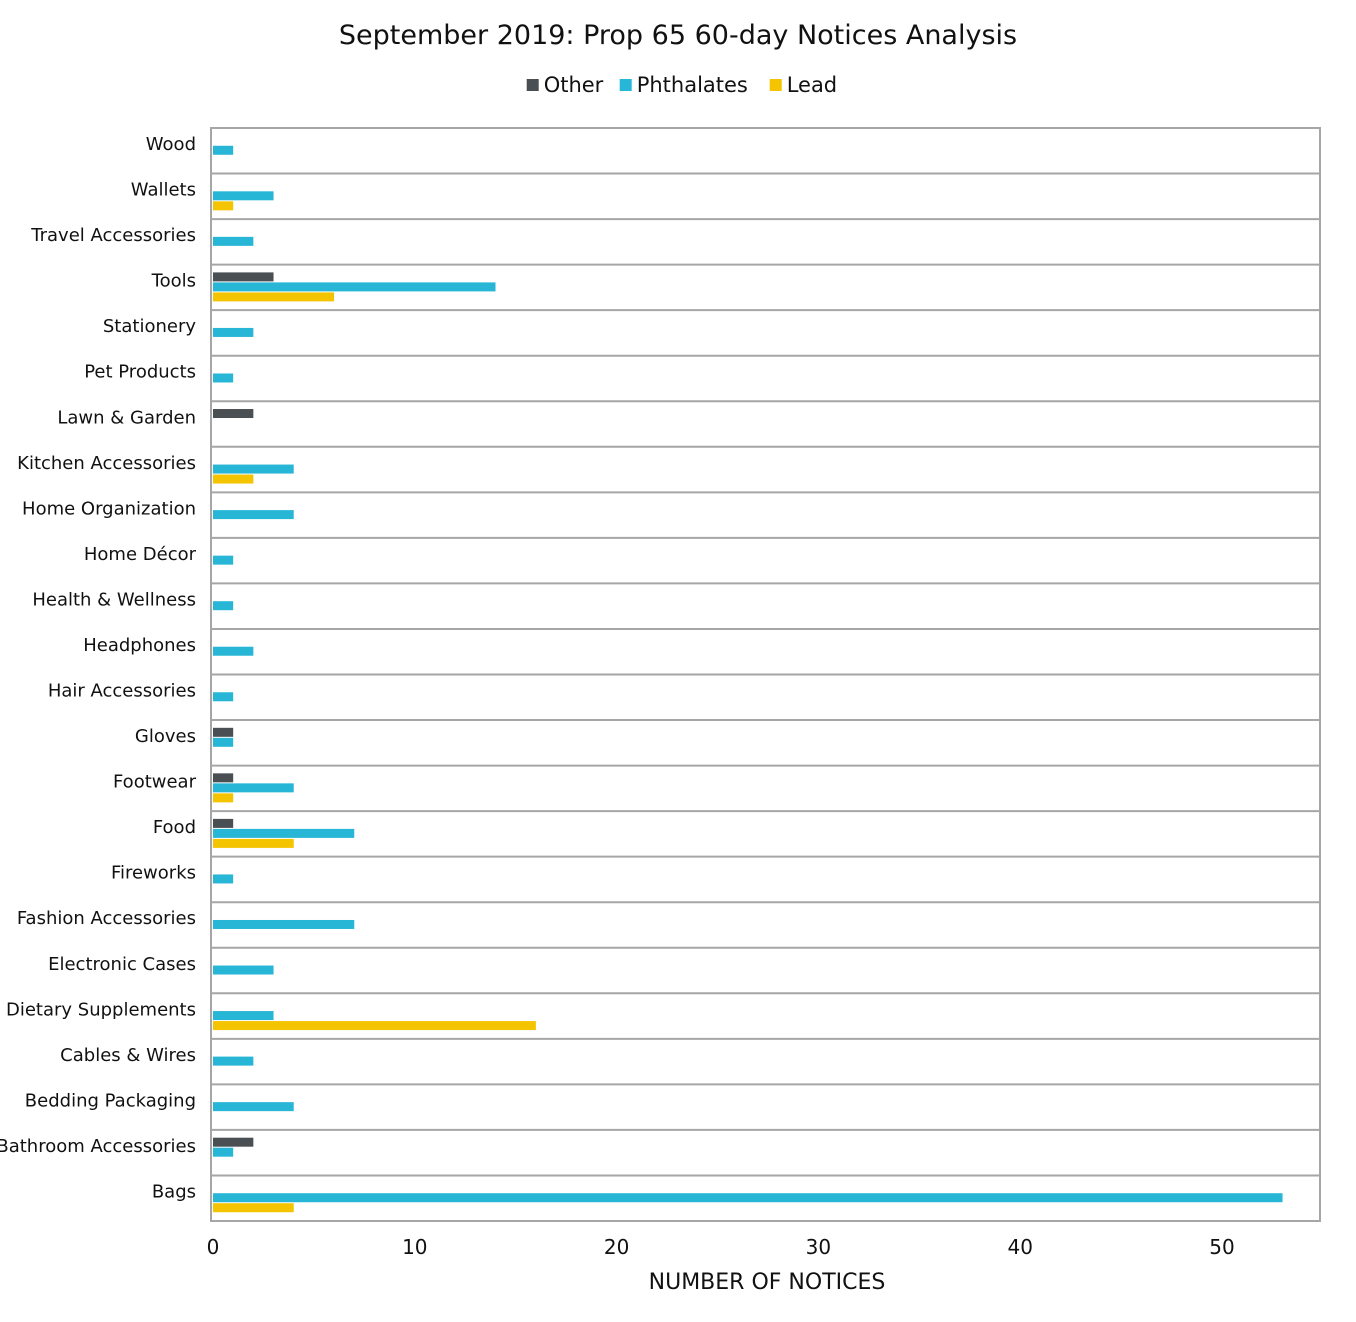  What do you see at coordinates (114, 599) in the screenshot?
I see `category-label: Health & Wellness` at bounding box center [114, 599].